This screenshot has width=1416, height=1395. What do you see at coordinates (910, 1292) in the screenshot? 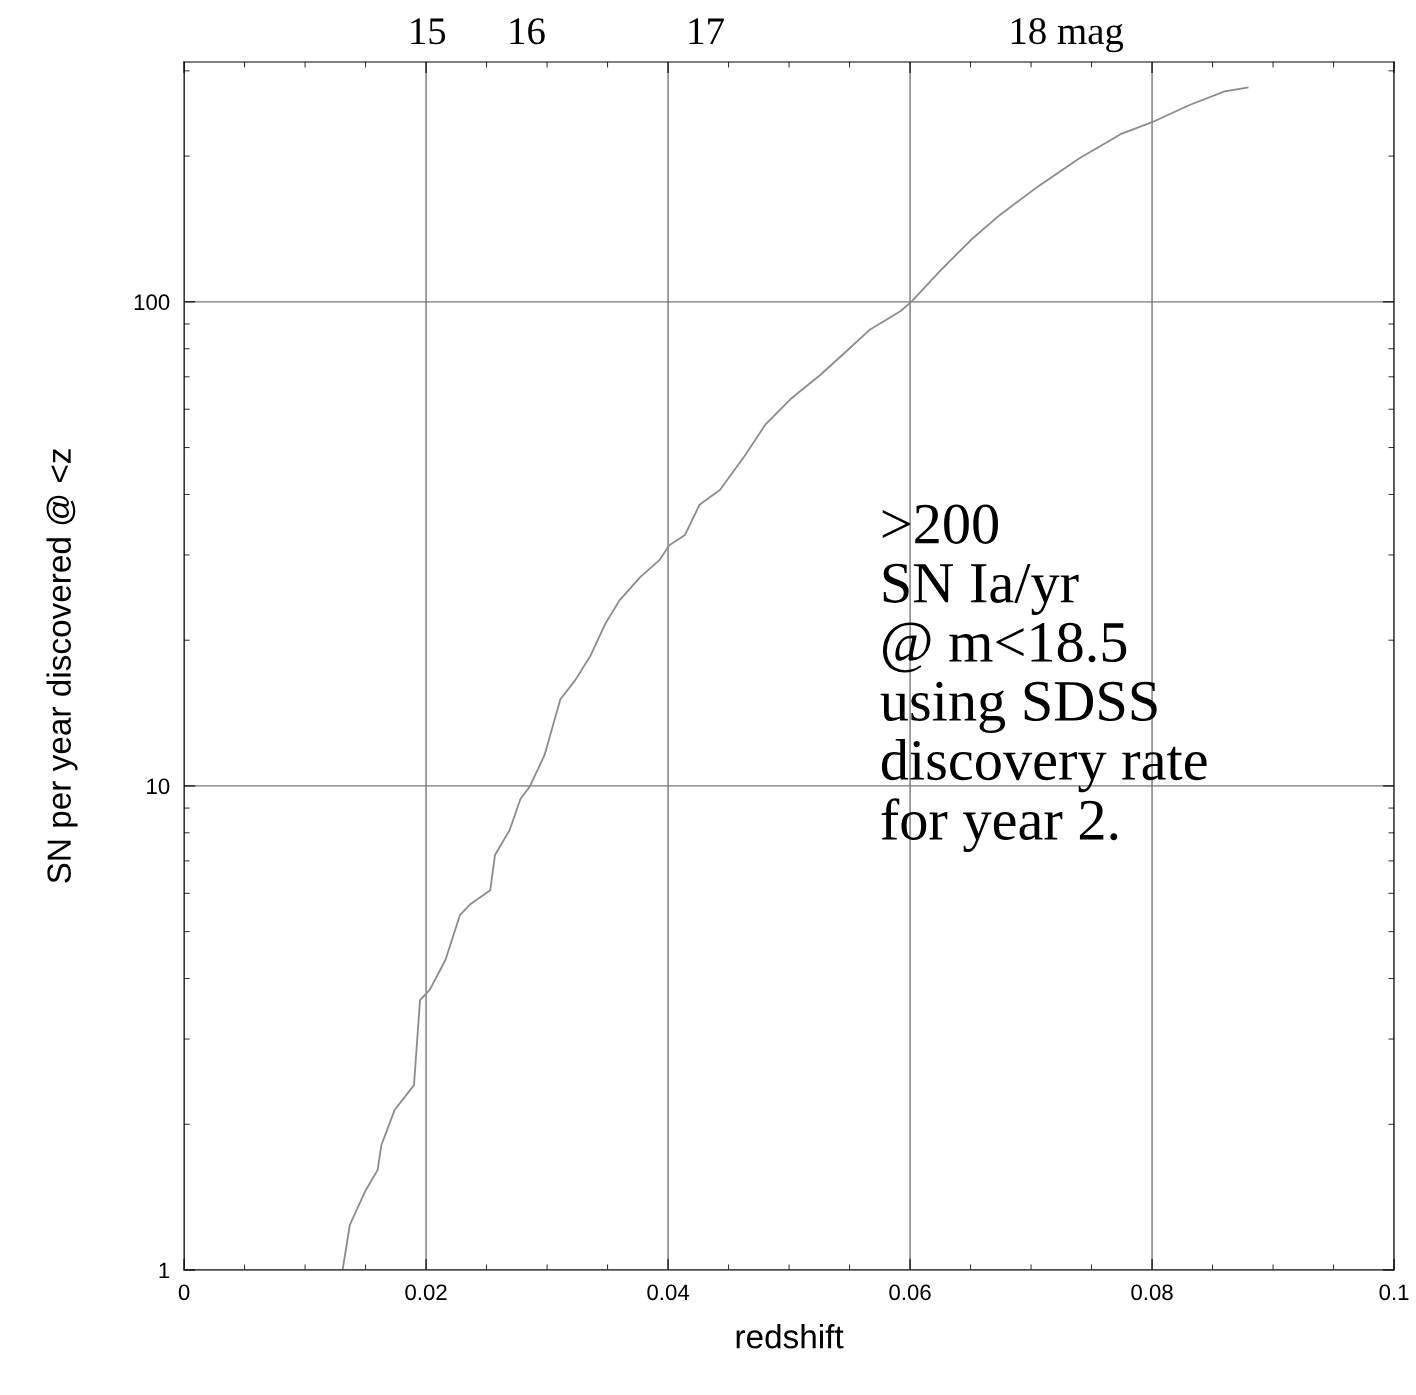
I see `x-tick-label: 0.06` at bounding box center [910, 1292].